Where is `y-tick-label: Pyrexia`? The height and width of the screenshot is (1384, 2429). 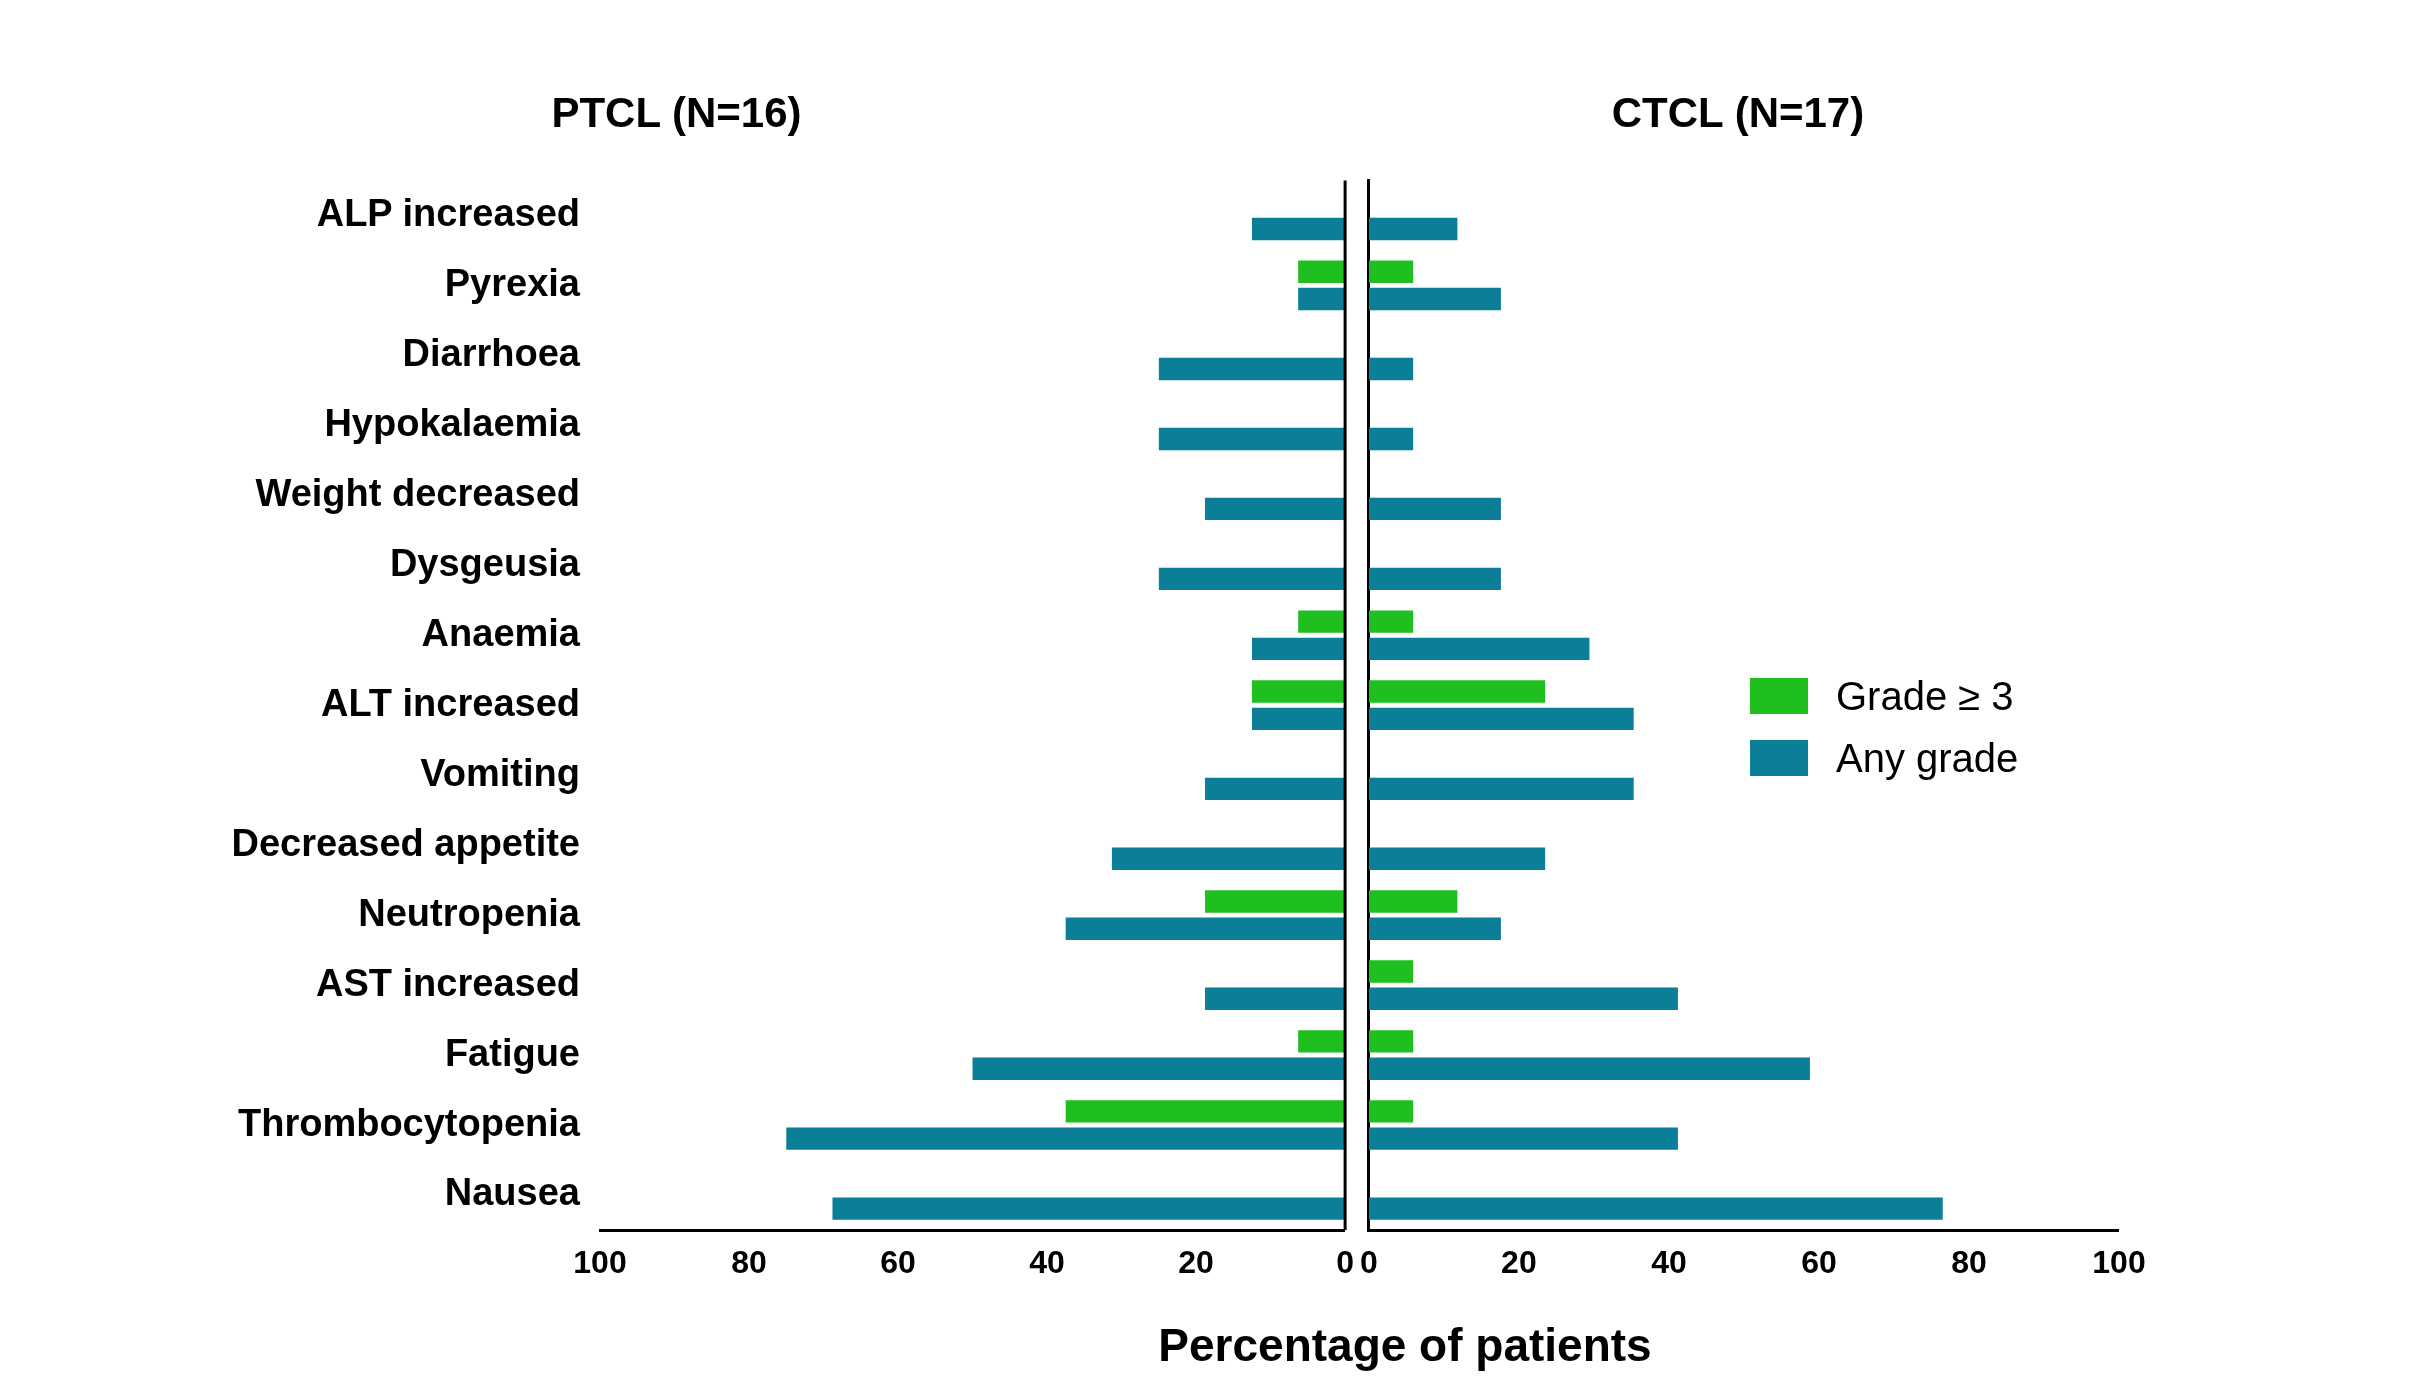 y-tick-label: Pyrexia is located at coordinates (512, 282).